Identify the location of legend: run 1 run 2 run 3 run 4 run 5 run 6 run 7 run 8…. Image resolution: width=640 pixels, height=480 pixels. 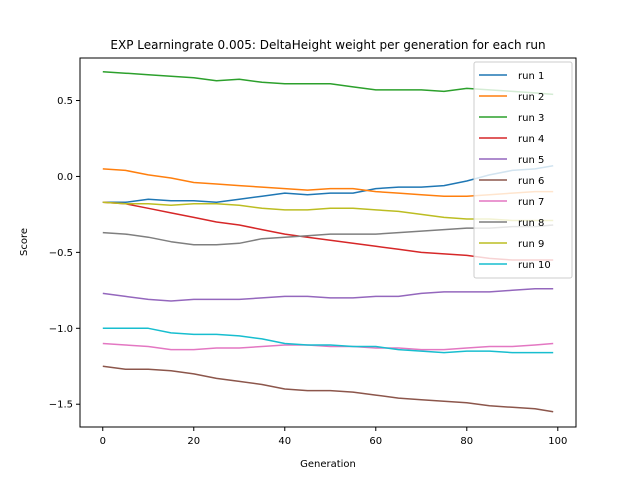
(523, 170).